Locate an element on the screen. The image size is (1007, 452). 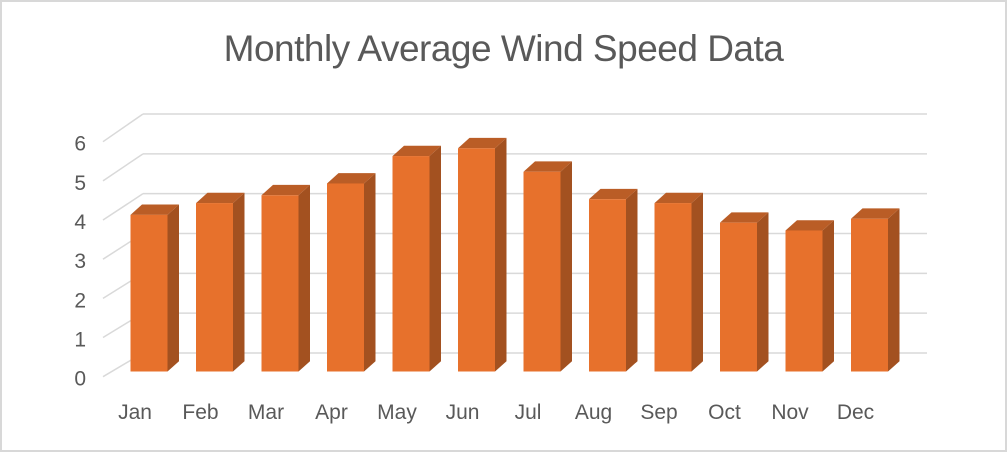
bar-column-aug is located at coordinates (607, 285).